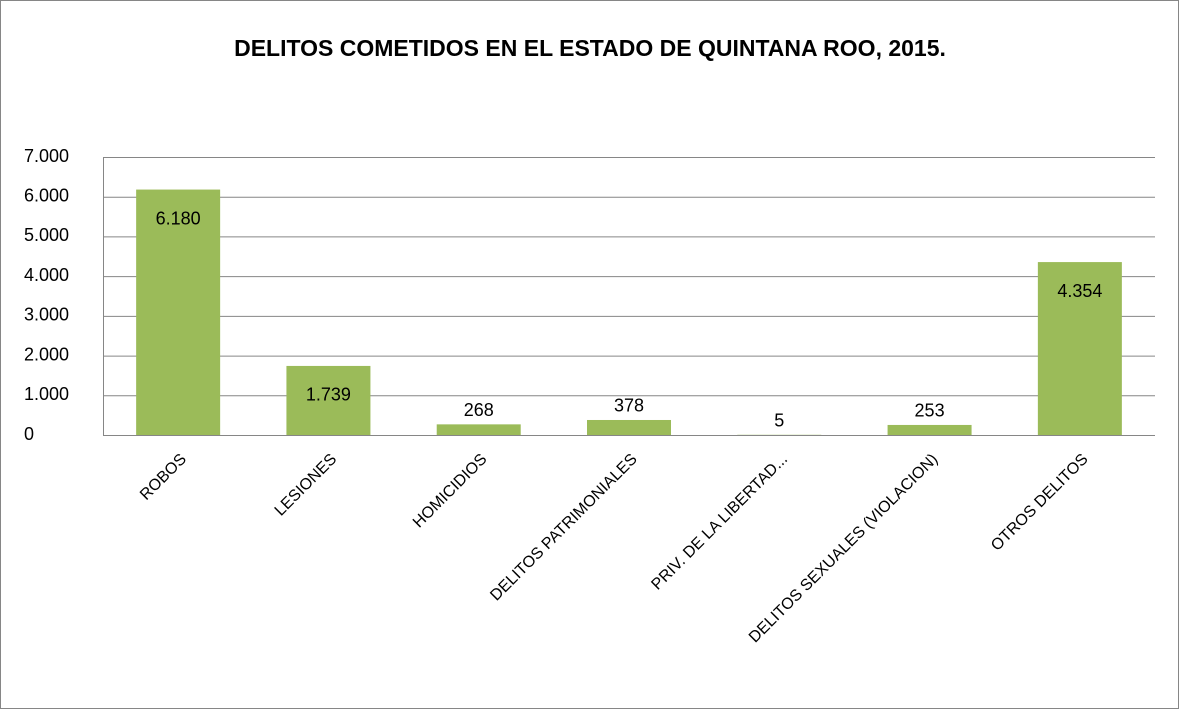 The height and width of the screenshot is (709, 1179). Describe the element at coordinates (46, 156) in the screenshot. I see `y-tick-label: 7.000` at that location.